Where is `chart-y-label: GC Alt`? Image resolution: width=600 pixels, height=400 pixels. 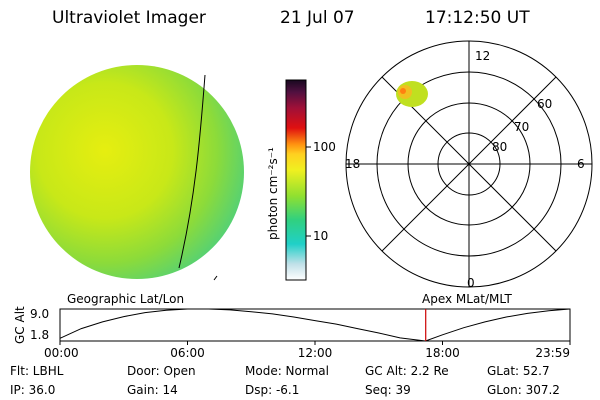
chart-y-label: GC Alt is located at coordinates (20, 325).